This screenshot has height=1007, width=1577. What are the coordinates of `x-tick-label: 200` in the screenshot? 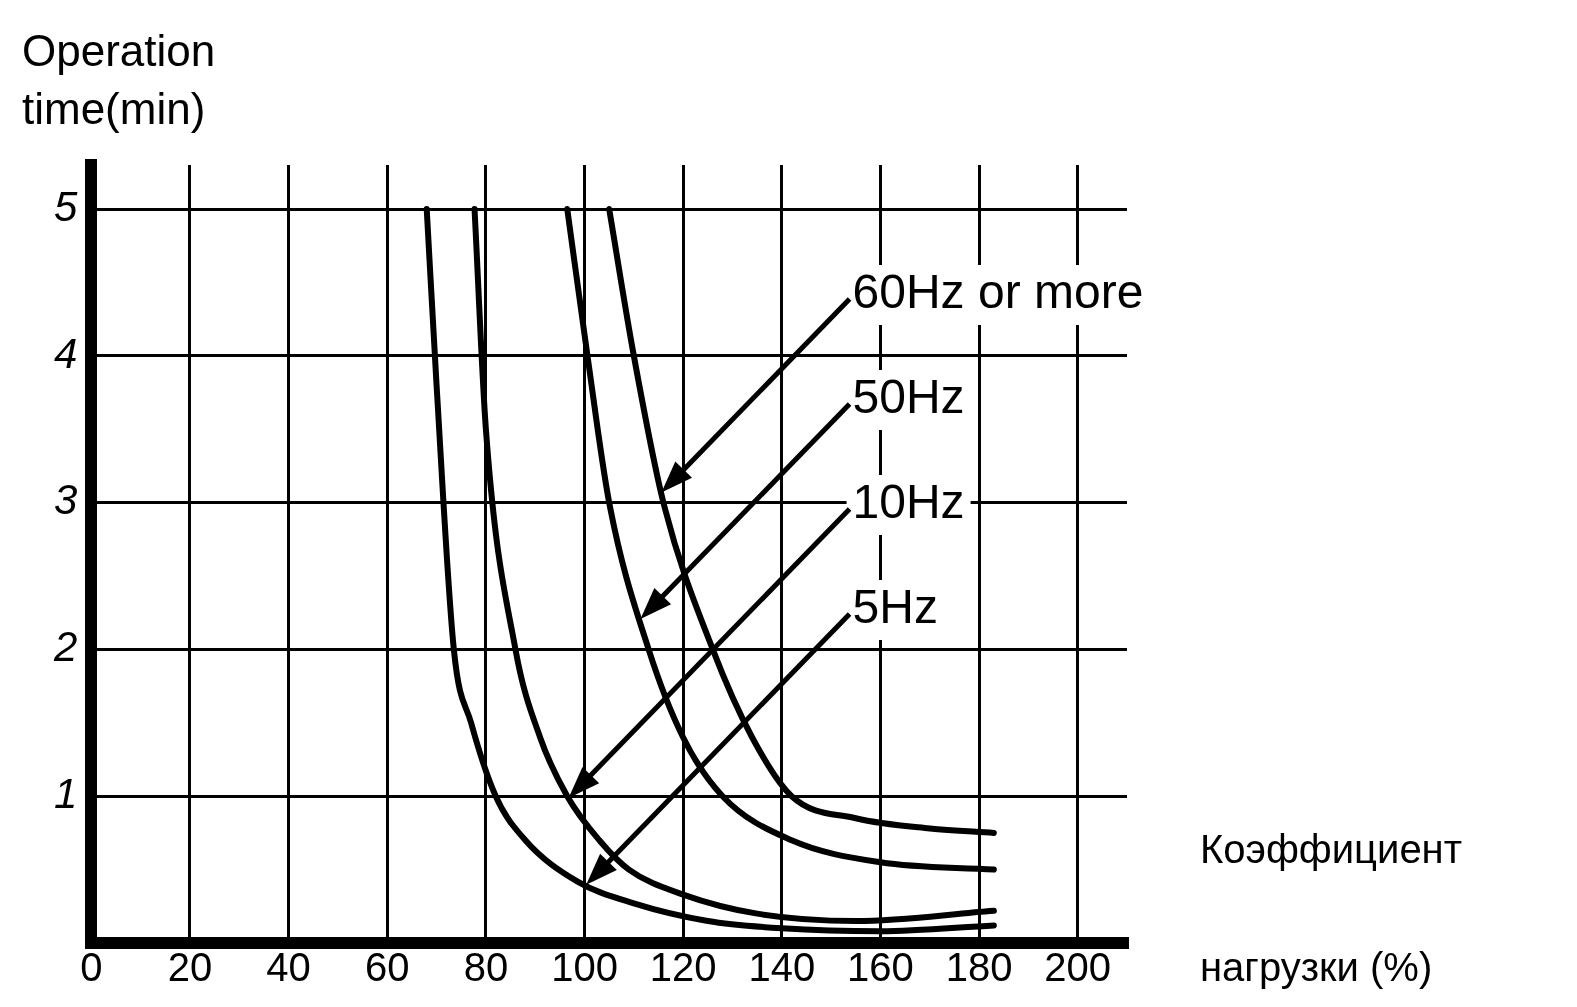 It's located at (1078, 967).